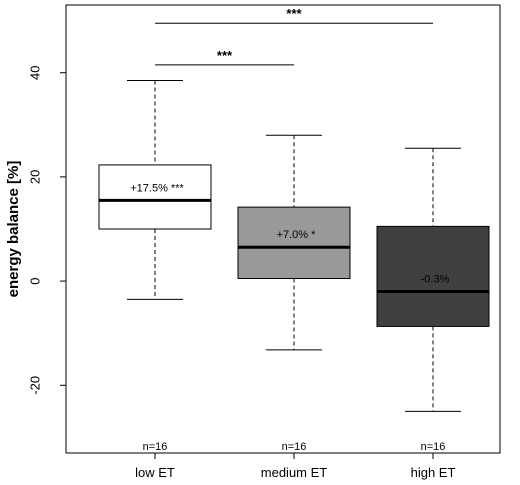 The height and width of the screenshot is (485, 520). What do you see at coordinates (34, 280) in the screenshot?
I see `y-tick-label: 0` at bounding box center [34, 280].